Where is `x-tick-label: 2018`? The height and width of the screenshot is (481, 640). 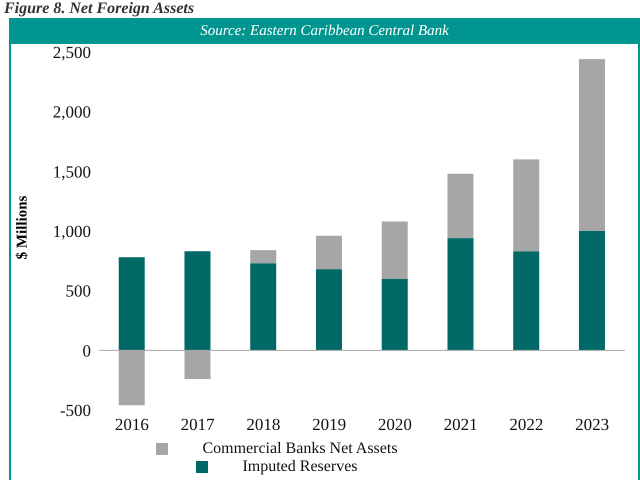
x-tick-label: 2018 is located at coordinates (263, 424).